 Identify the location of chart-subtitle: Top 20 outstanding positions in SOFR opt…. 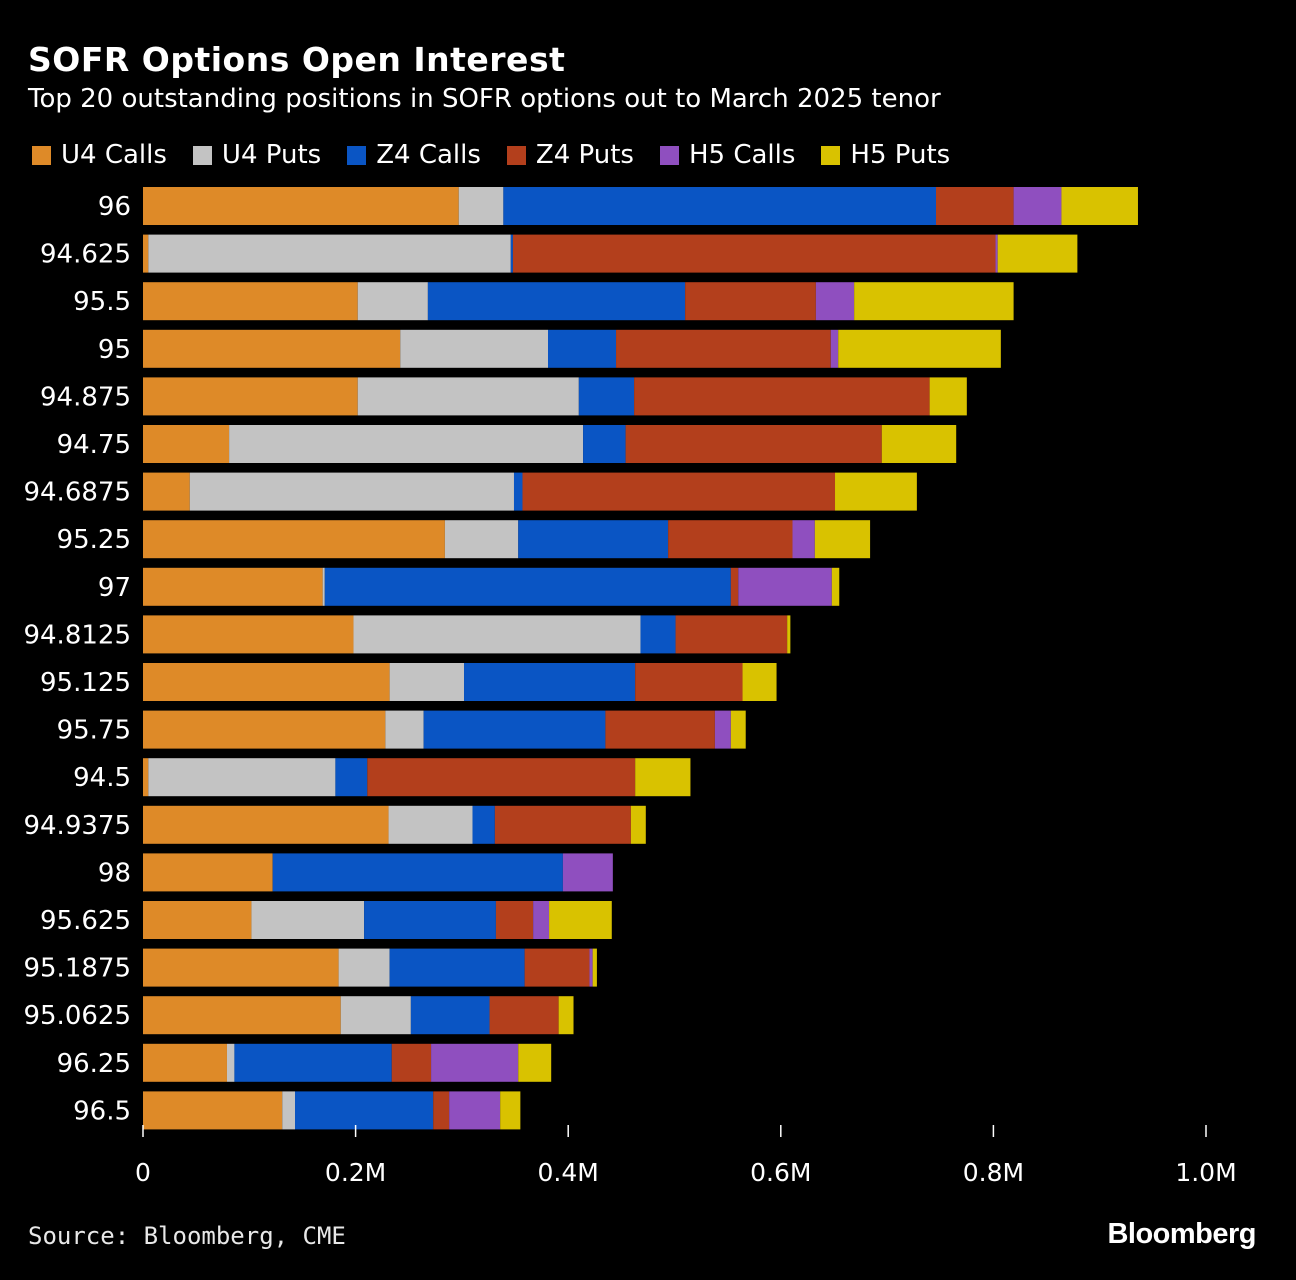
(484, 99).